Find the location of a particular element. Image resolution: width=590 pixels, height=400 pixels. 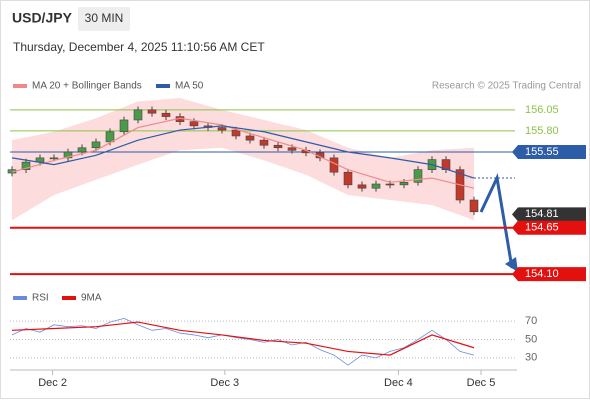

y-tick-label: 50 is located at coordinates (531, 339).